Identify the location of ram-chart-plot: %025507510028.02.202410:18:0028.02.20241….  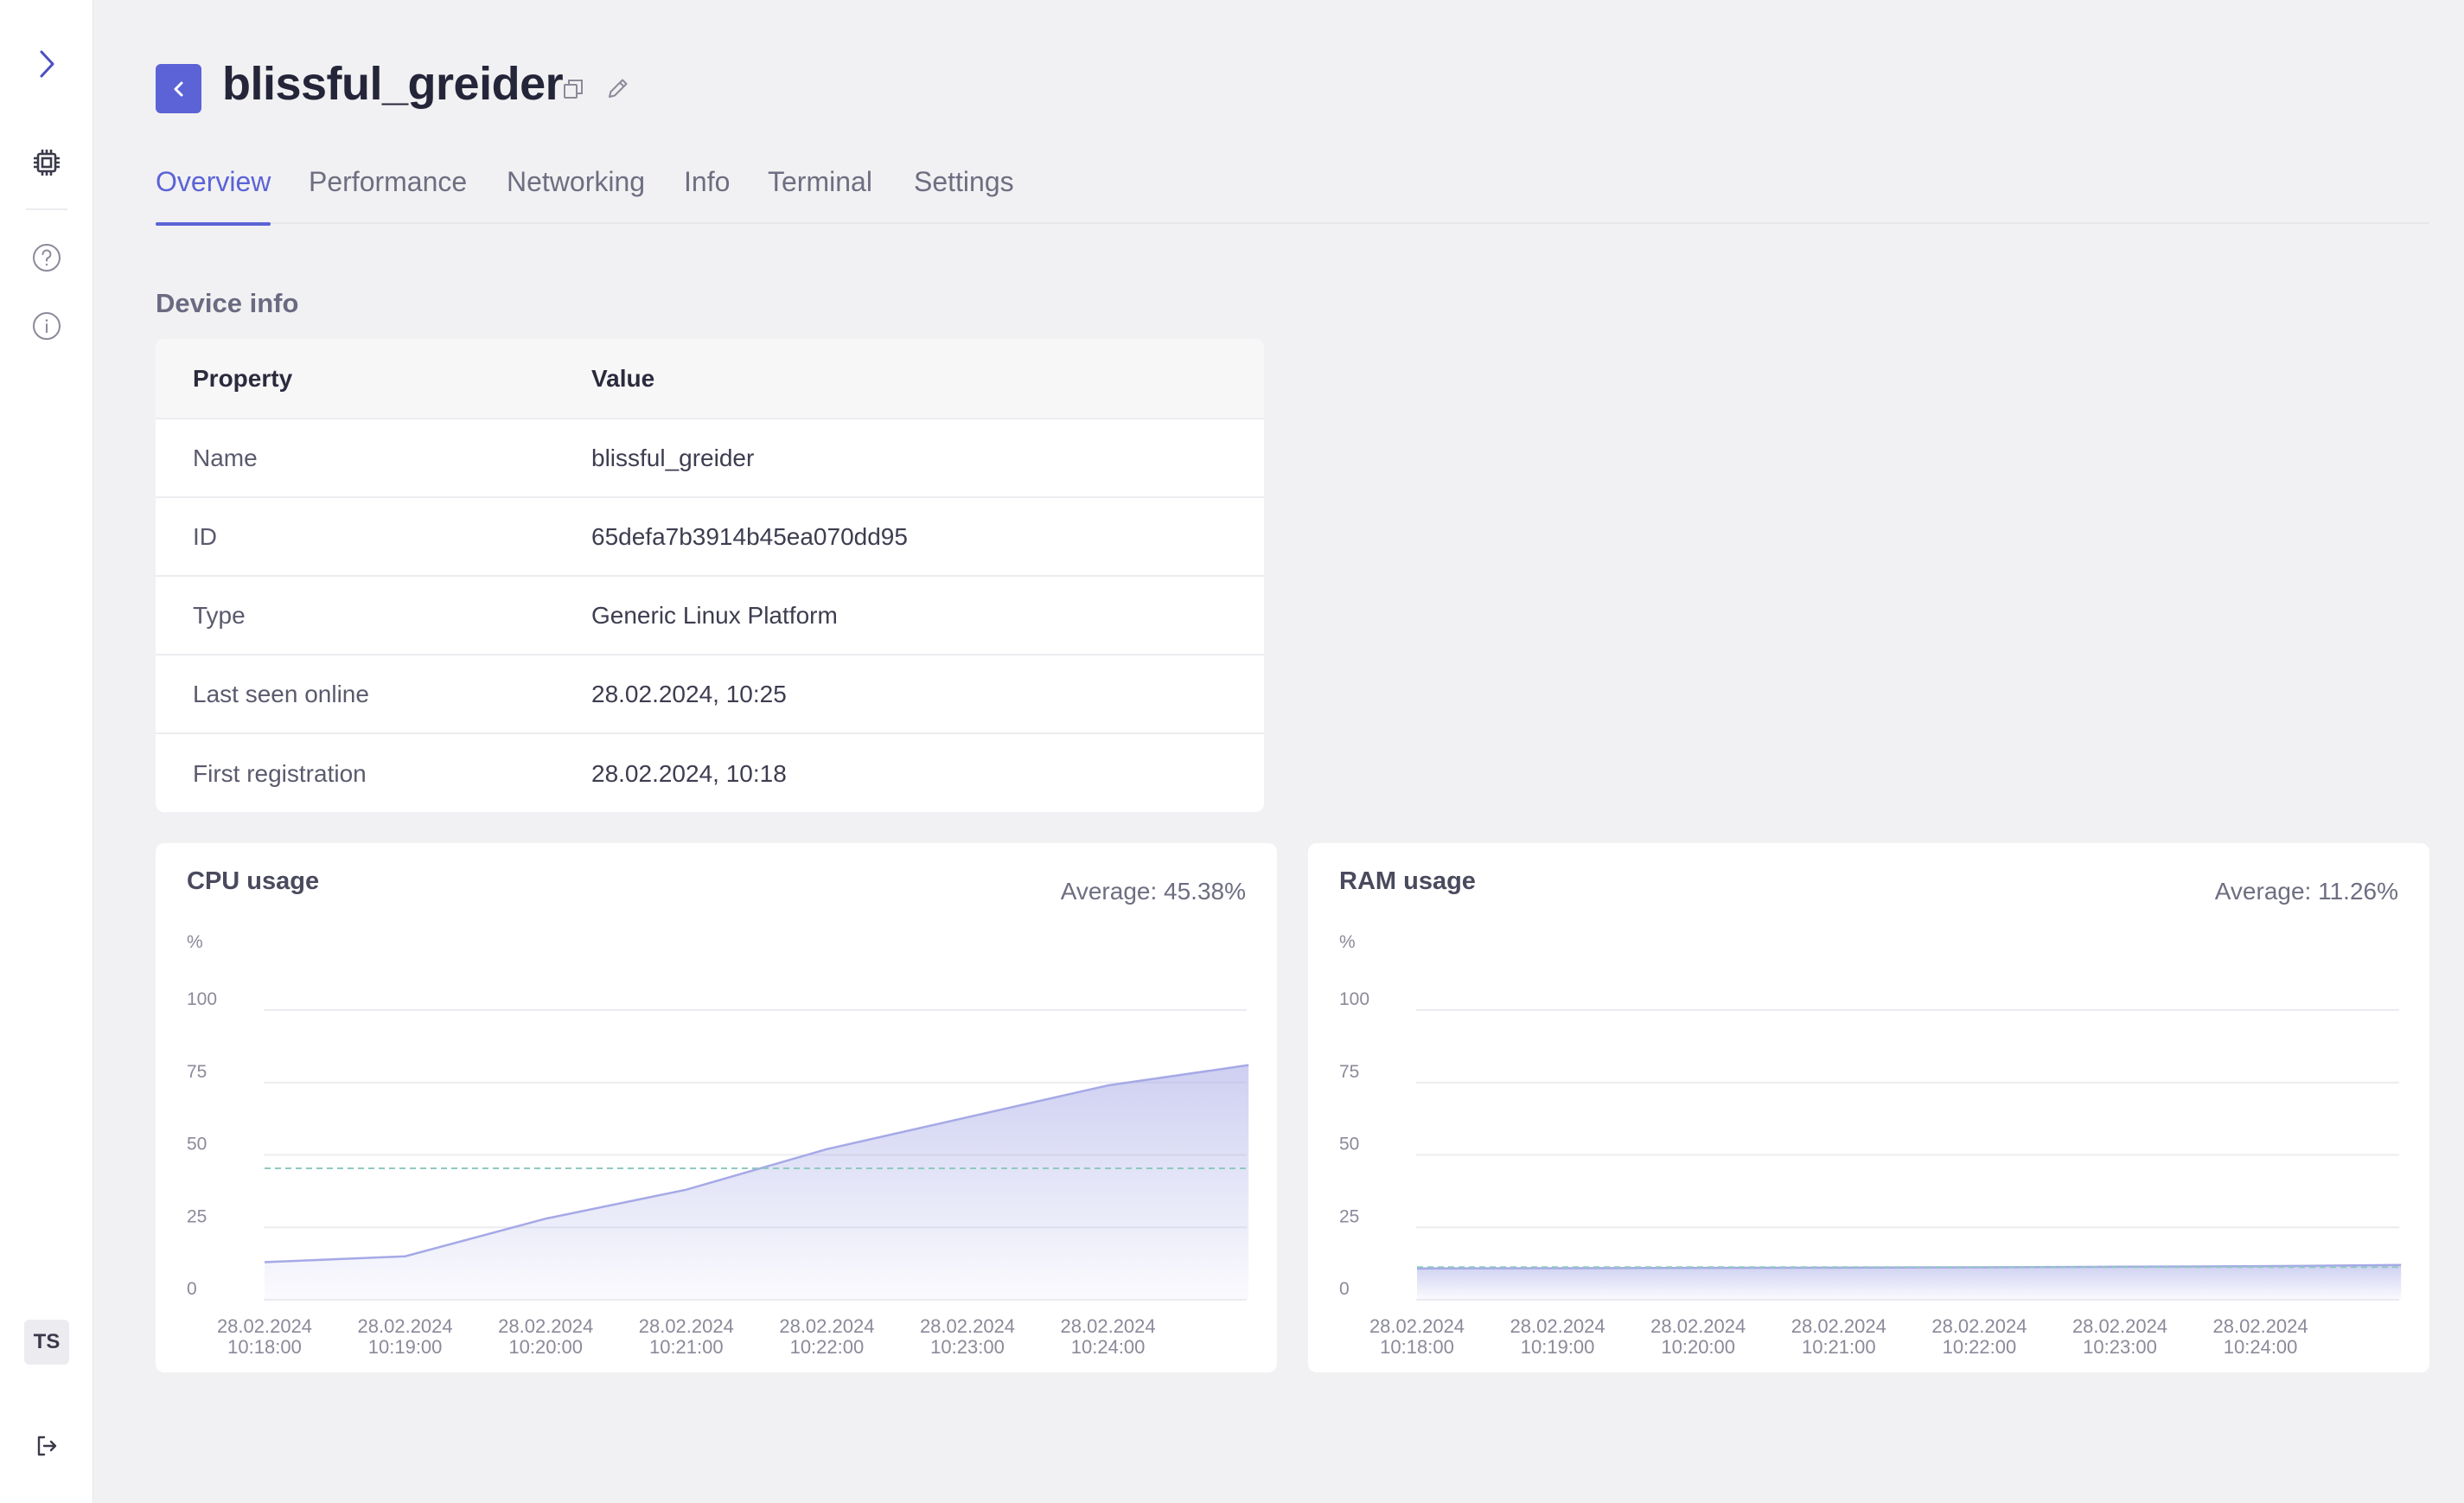
(1870, 1145).